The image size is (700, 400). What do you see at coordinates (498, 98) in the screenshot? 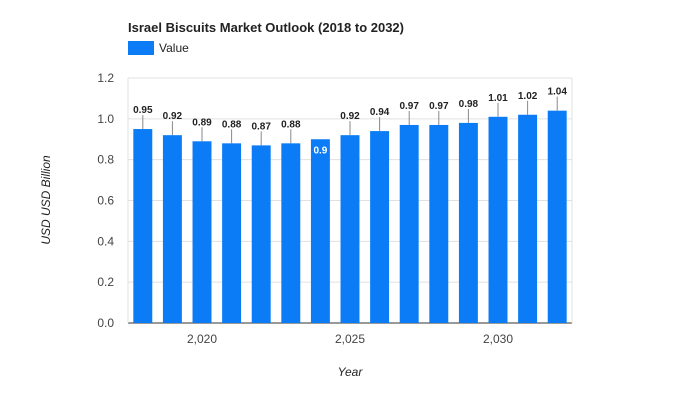
I see `data-label: 1.01` at bounding box center [498, 98].